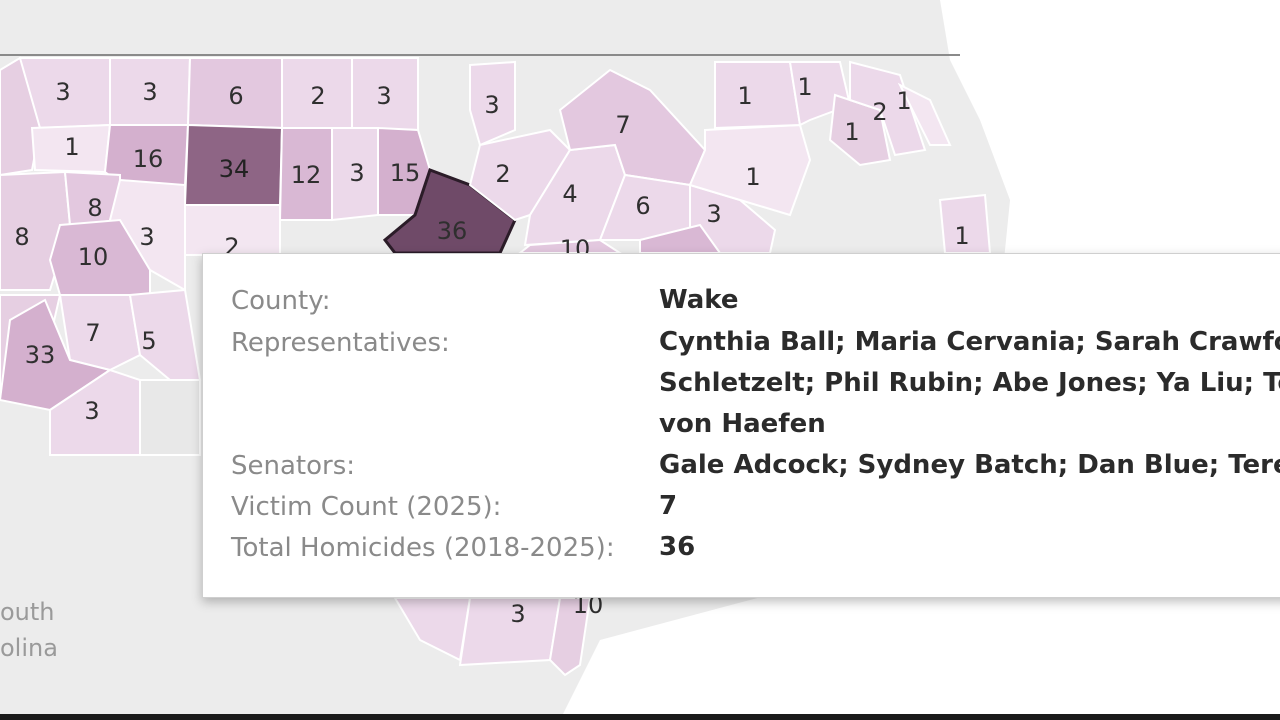 This screenshot has width=1280, height=720. I want to click on county-value: 33, so click(40, 355).